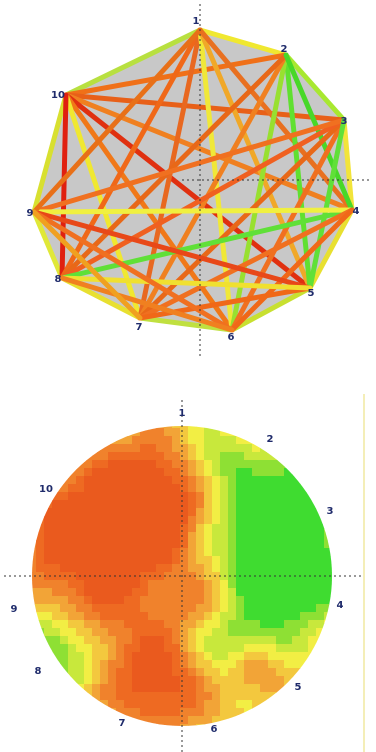 Image resolution: width=376 pixels, height=752 pixels. Describe the element at coordinates (356, 211) in the screenshot. I see `node-label-4: 4` at that location.